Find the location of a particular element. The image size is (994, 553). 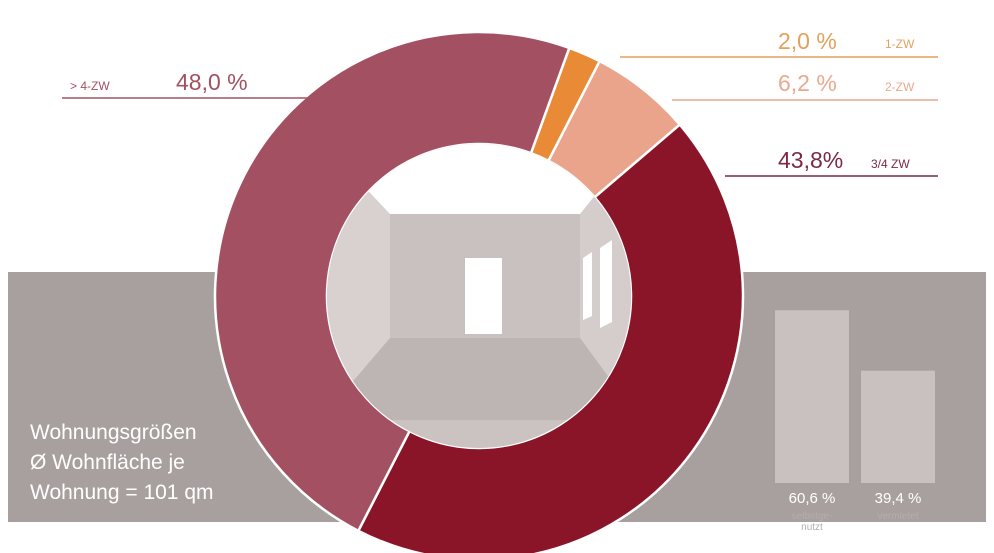

label-1zw: 2,0 % 1-ZW is located at coordinates (779, 43).